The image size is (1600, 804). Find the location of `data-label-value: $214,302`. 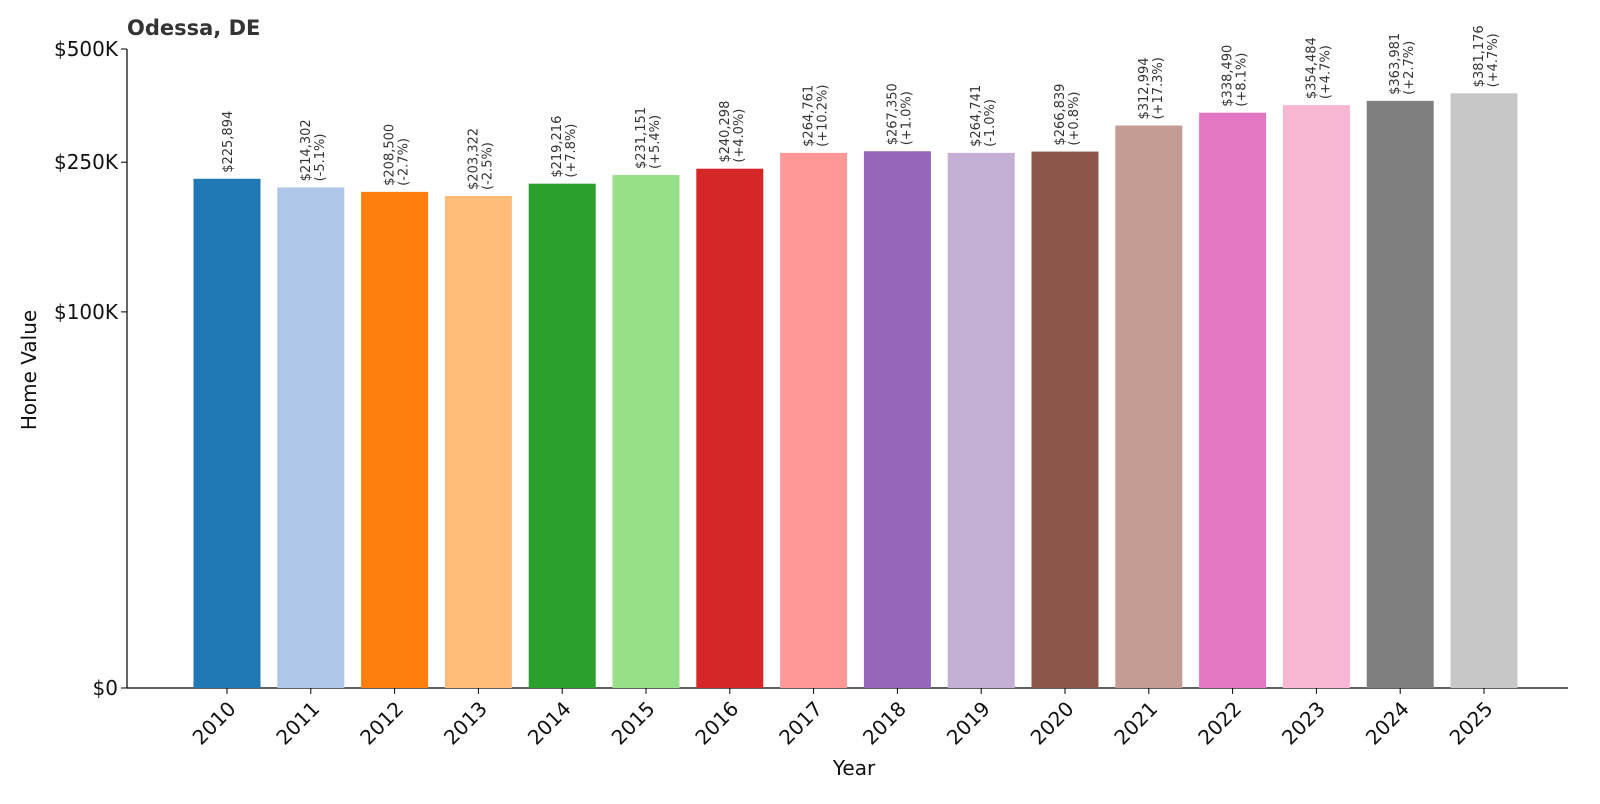

data-label-value: $214,302 is located at coordinates (306, 150).